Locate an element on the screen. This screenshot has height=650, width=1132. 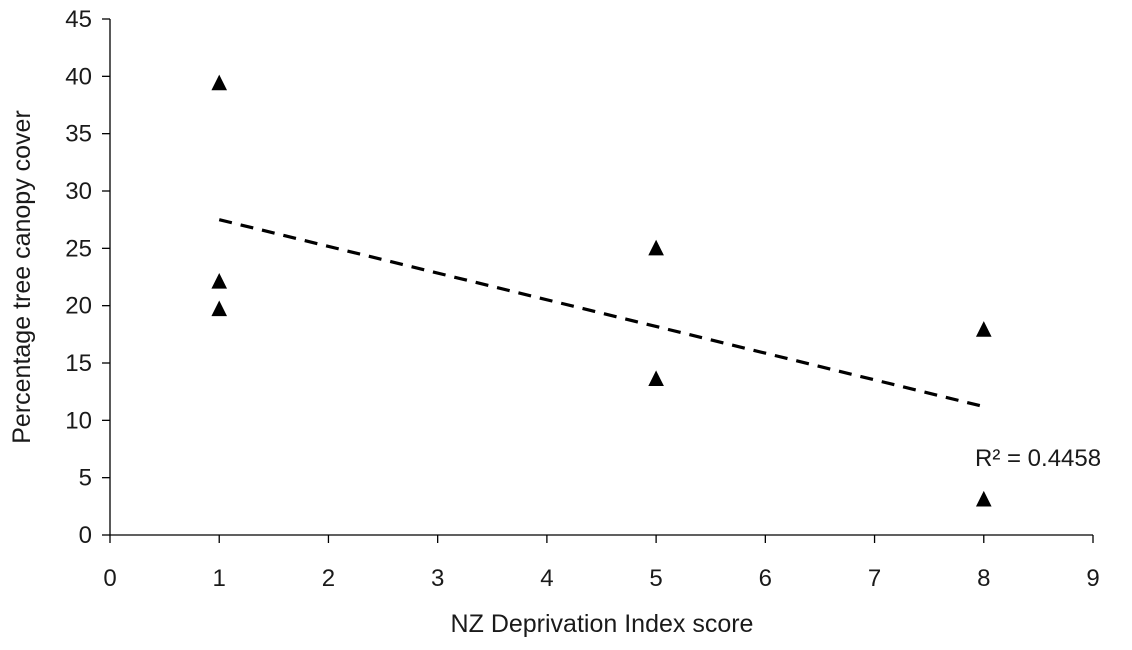
x-axis-title: NZ Deprivation Index score is located at coordinates (602, 624).